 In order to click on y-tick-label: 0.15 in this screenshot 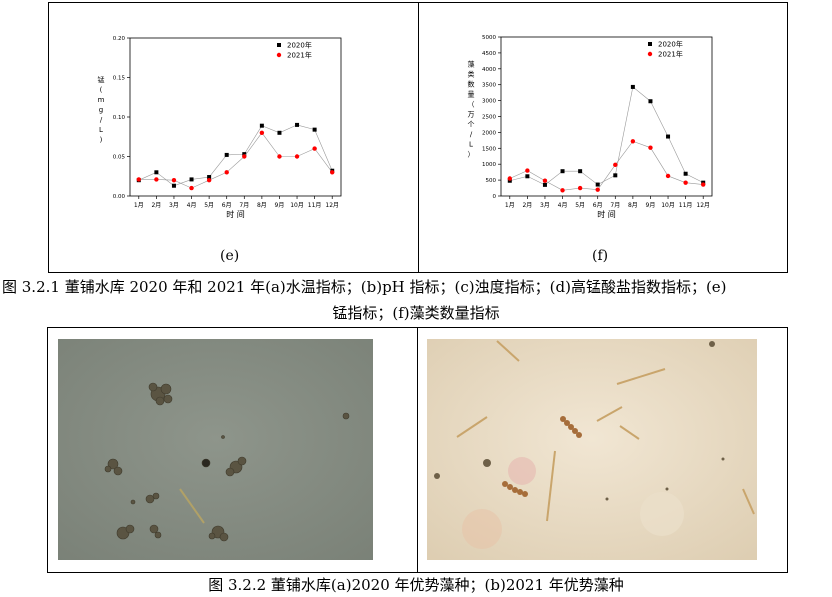, I will do `click(119, 79)`.